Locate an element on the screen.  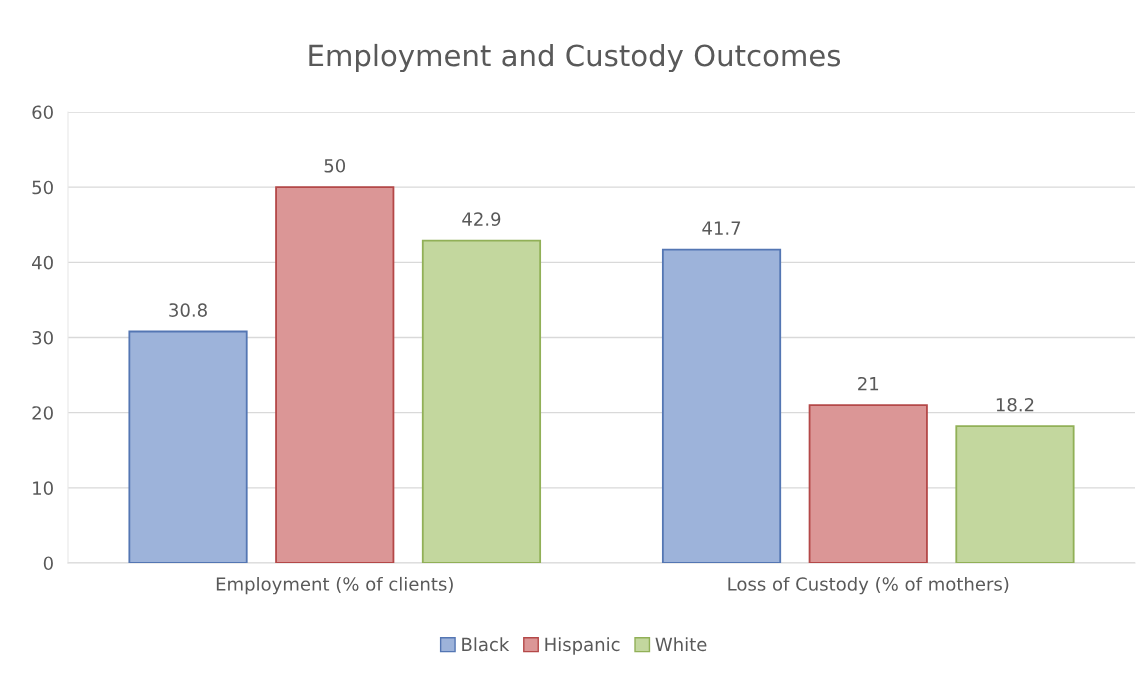
data-label: 18.2 is located at coordinates (1015, 404).